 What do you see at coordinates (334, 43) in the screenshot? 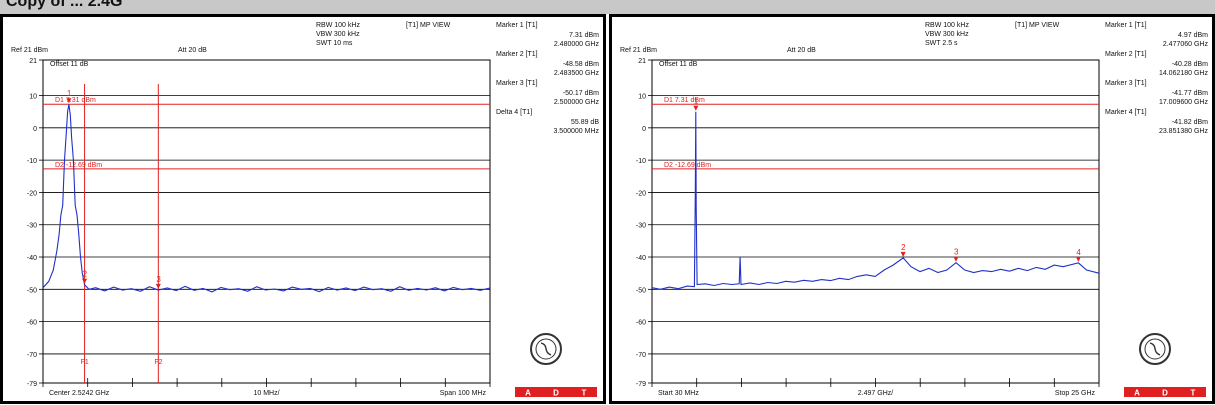
I see `sweep-time-label: SWT 10 ms` at bounding box center [334, 43].